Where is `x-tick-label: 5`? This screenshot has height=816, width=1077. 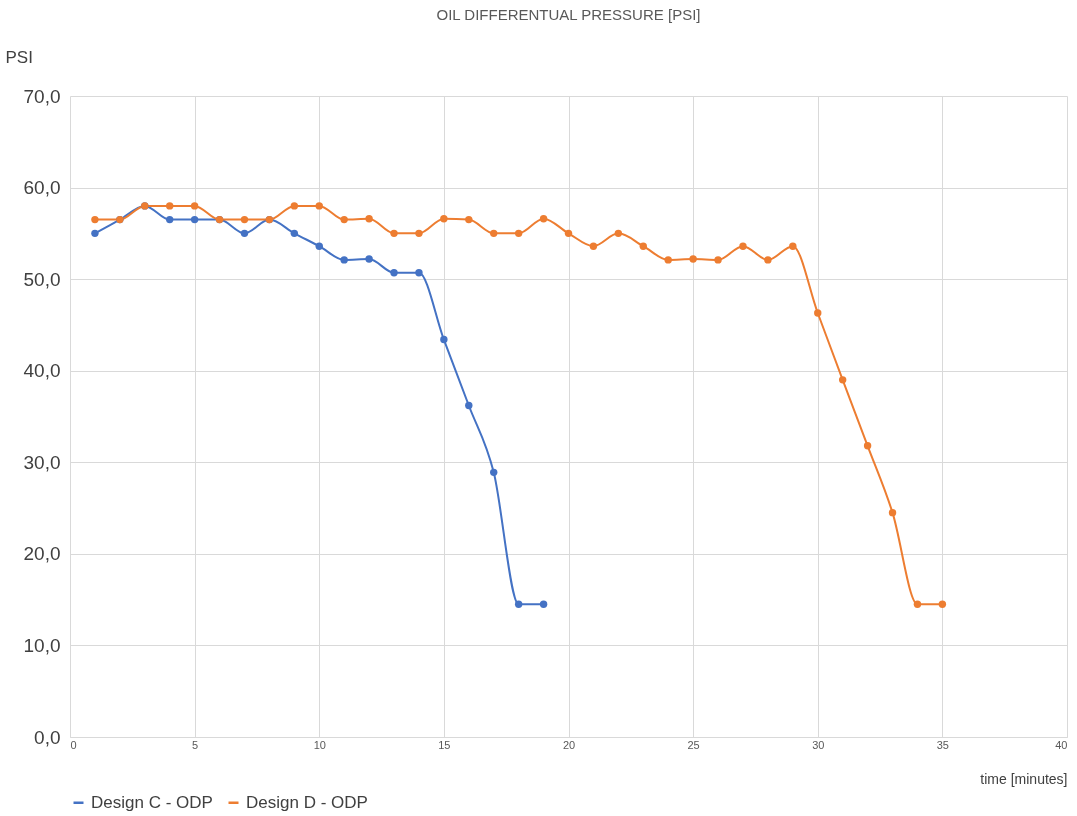 x-tick-label: 5 is located at coordinates (195, 744).